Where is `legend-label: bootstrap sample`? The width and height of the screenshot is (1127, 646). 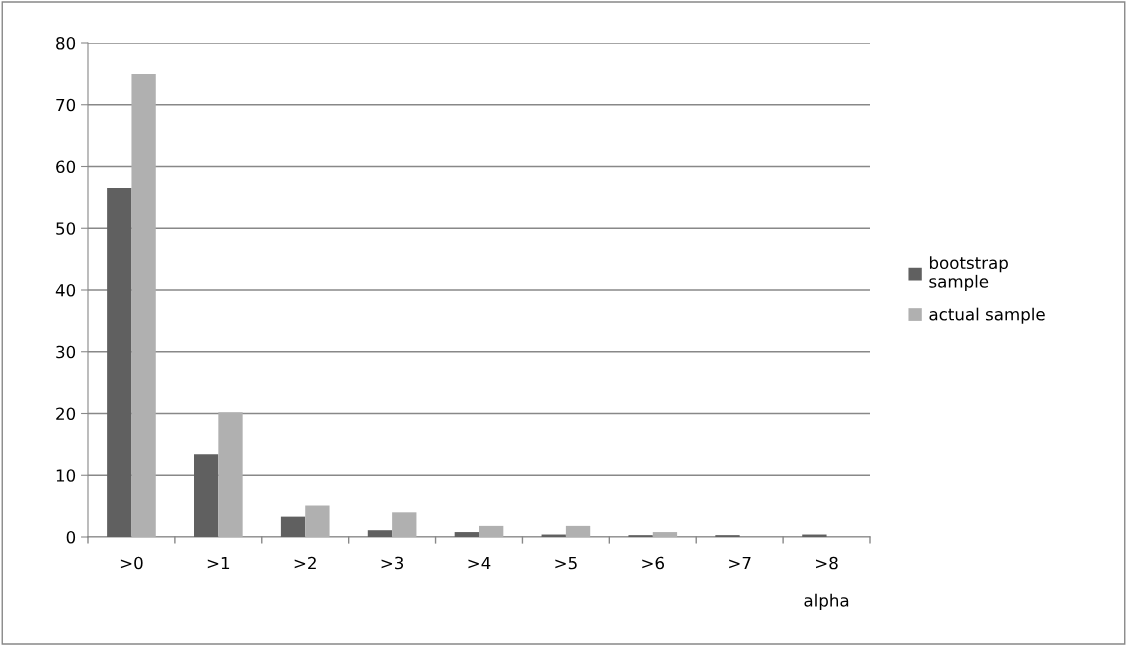 legend-label: bootstrap sample is located at coordinates (968, 273).